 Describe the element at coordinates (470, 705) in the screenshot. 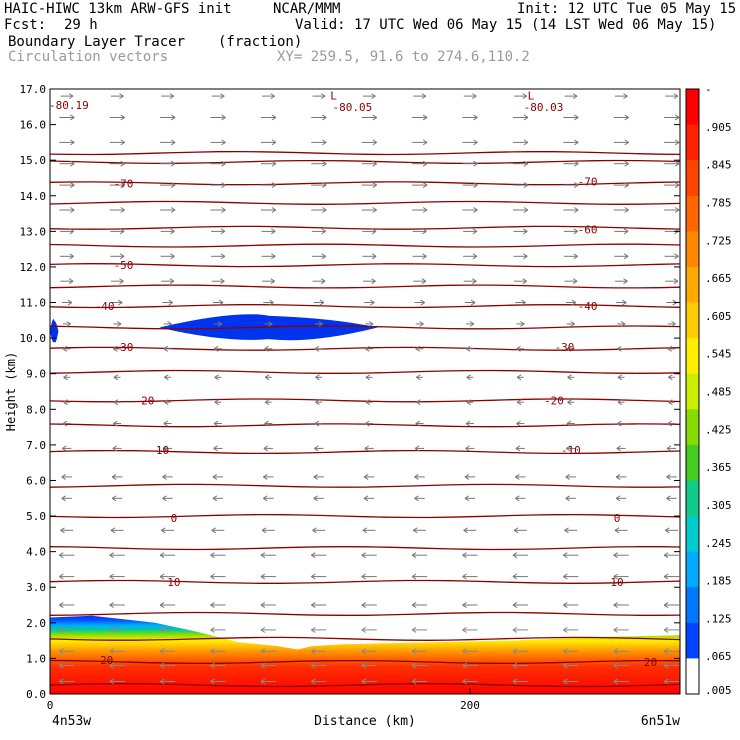

I see `x-tick-label: 200` at that location.